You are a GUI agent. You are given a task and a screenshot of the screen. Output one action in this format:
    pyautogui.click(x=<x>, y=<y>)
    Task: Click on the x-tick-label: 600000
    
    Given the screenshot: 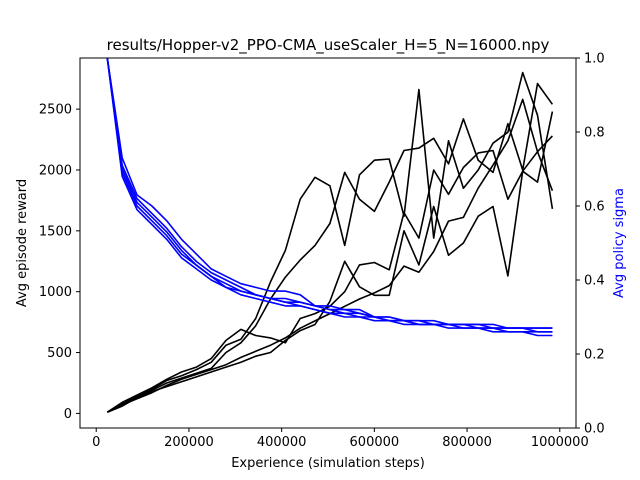 What is the action you would take?
    pyautogui.click(x=375, y=442)
    